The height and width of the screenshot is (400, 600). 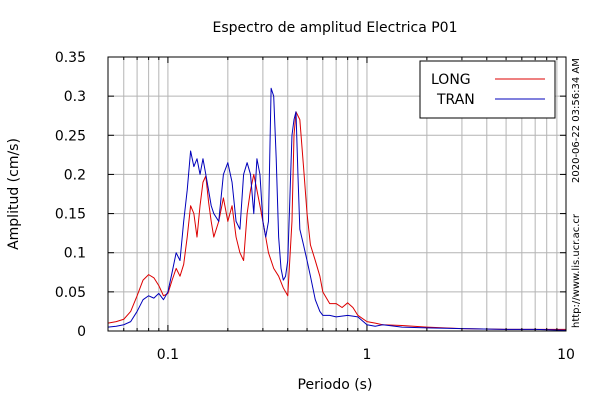 What do you see at coordinates (70, 136) in the screenshot?
I see `y-tick-label: 0.25` at bounding box center [70, 136].